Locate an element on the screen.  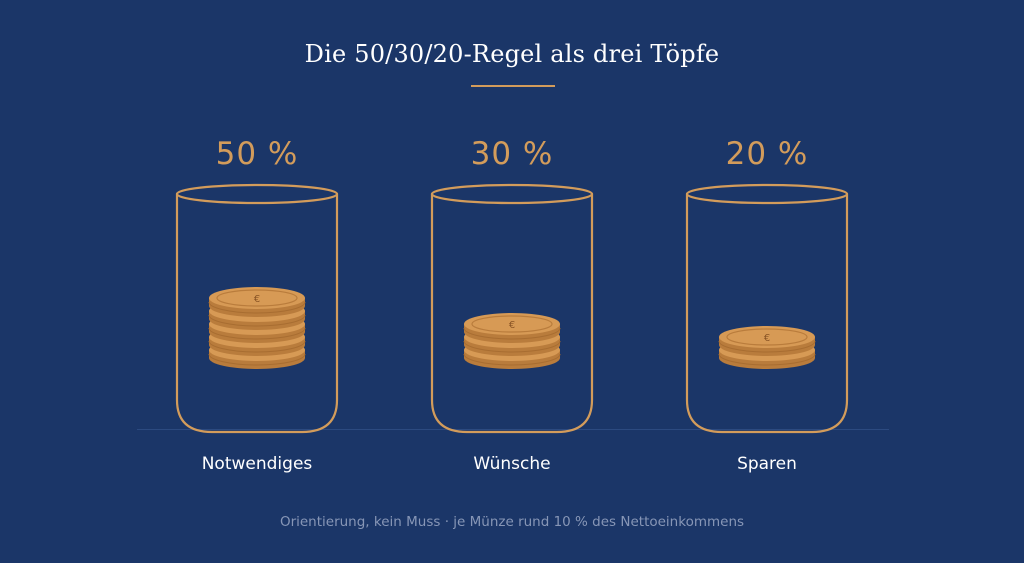
page-title: Die 50/30/20-Regel als drei Töpfe is located at coordinates (512, 54).